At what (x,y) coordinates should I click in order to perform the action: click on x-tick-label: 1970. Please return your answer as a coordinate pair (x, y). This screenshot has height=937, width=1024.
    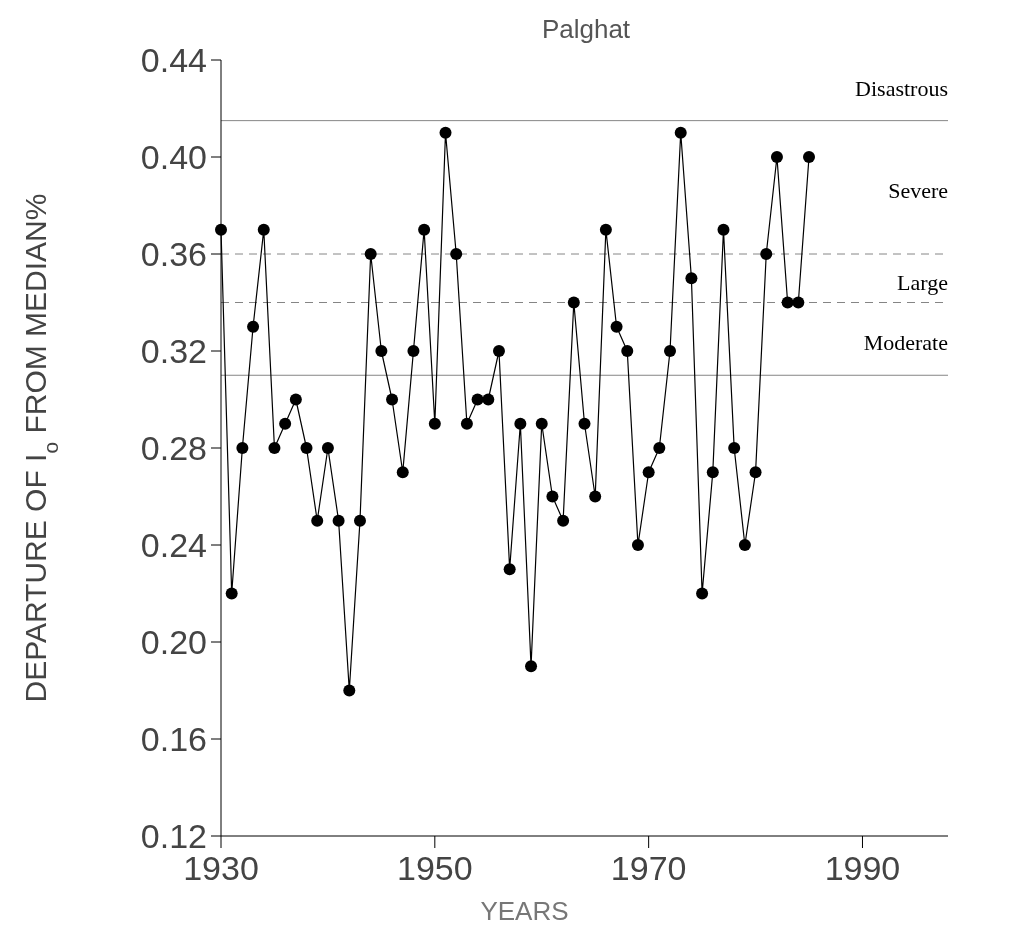
    Looking at the image, I should click on (648, 868).